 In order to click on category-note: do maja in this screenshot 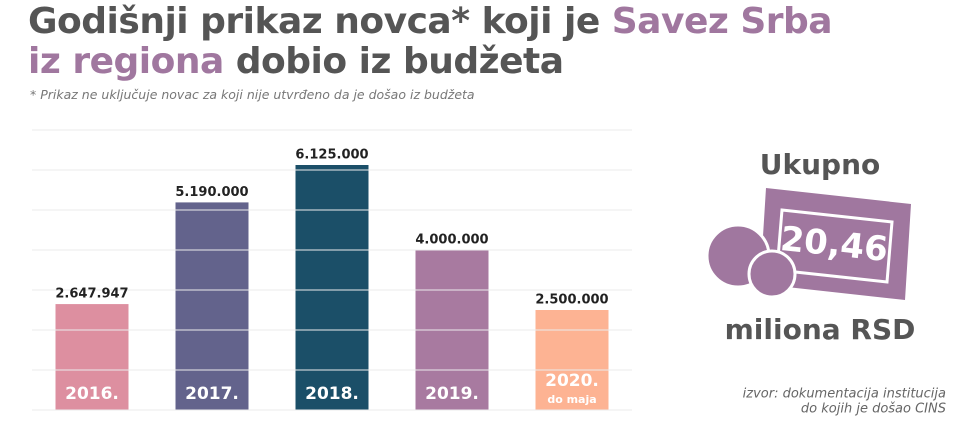, I will do `click(571, 399)`.